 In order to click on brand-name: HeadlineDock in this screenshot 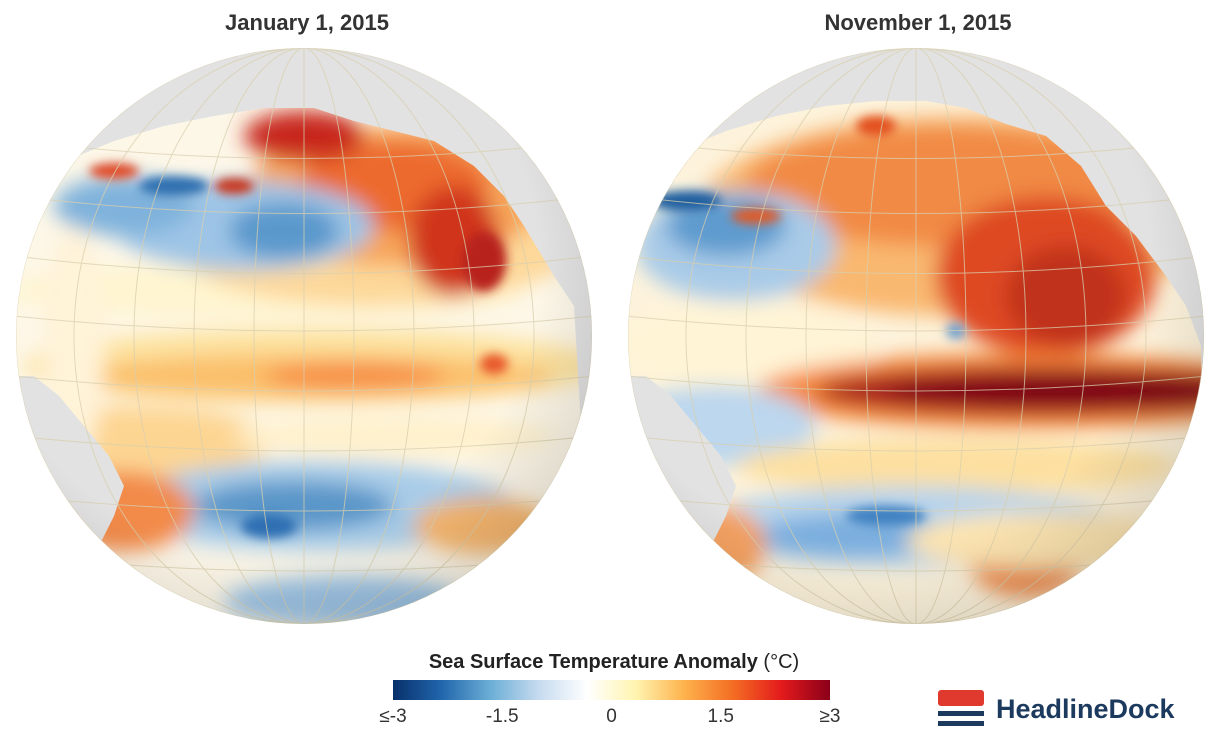, I will do `click(1085, 709)`.